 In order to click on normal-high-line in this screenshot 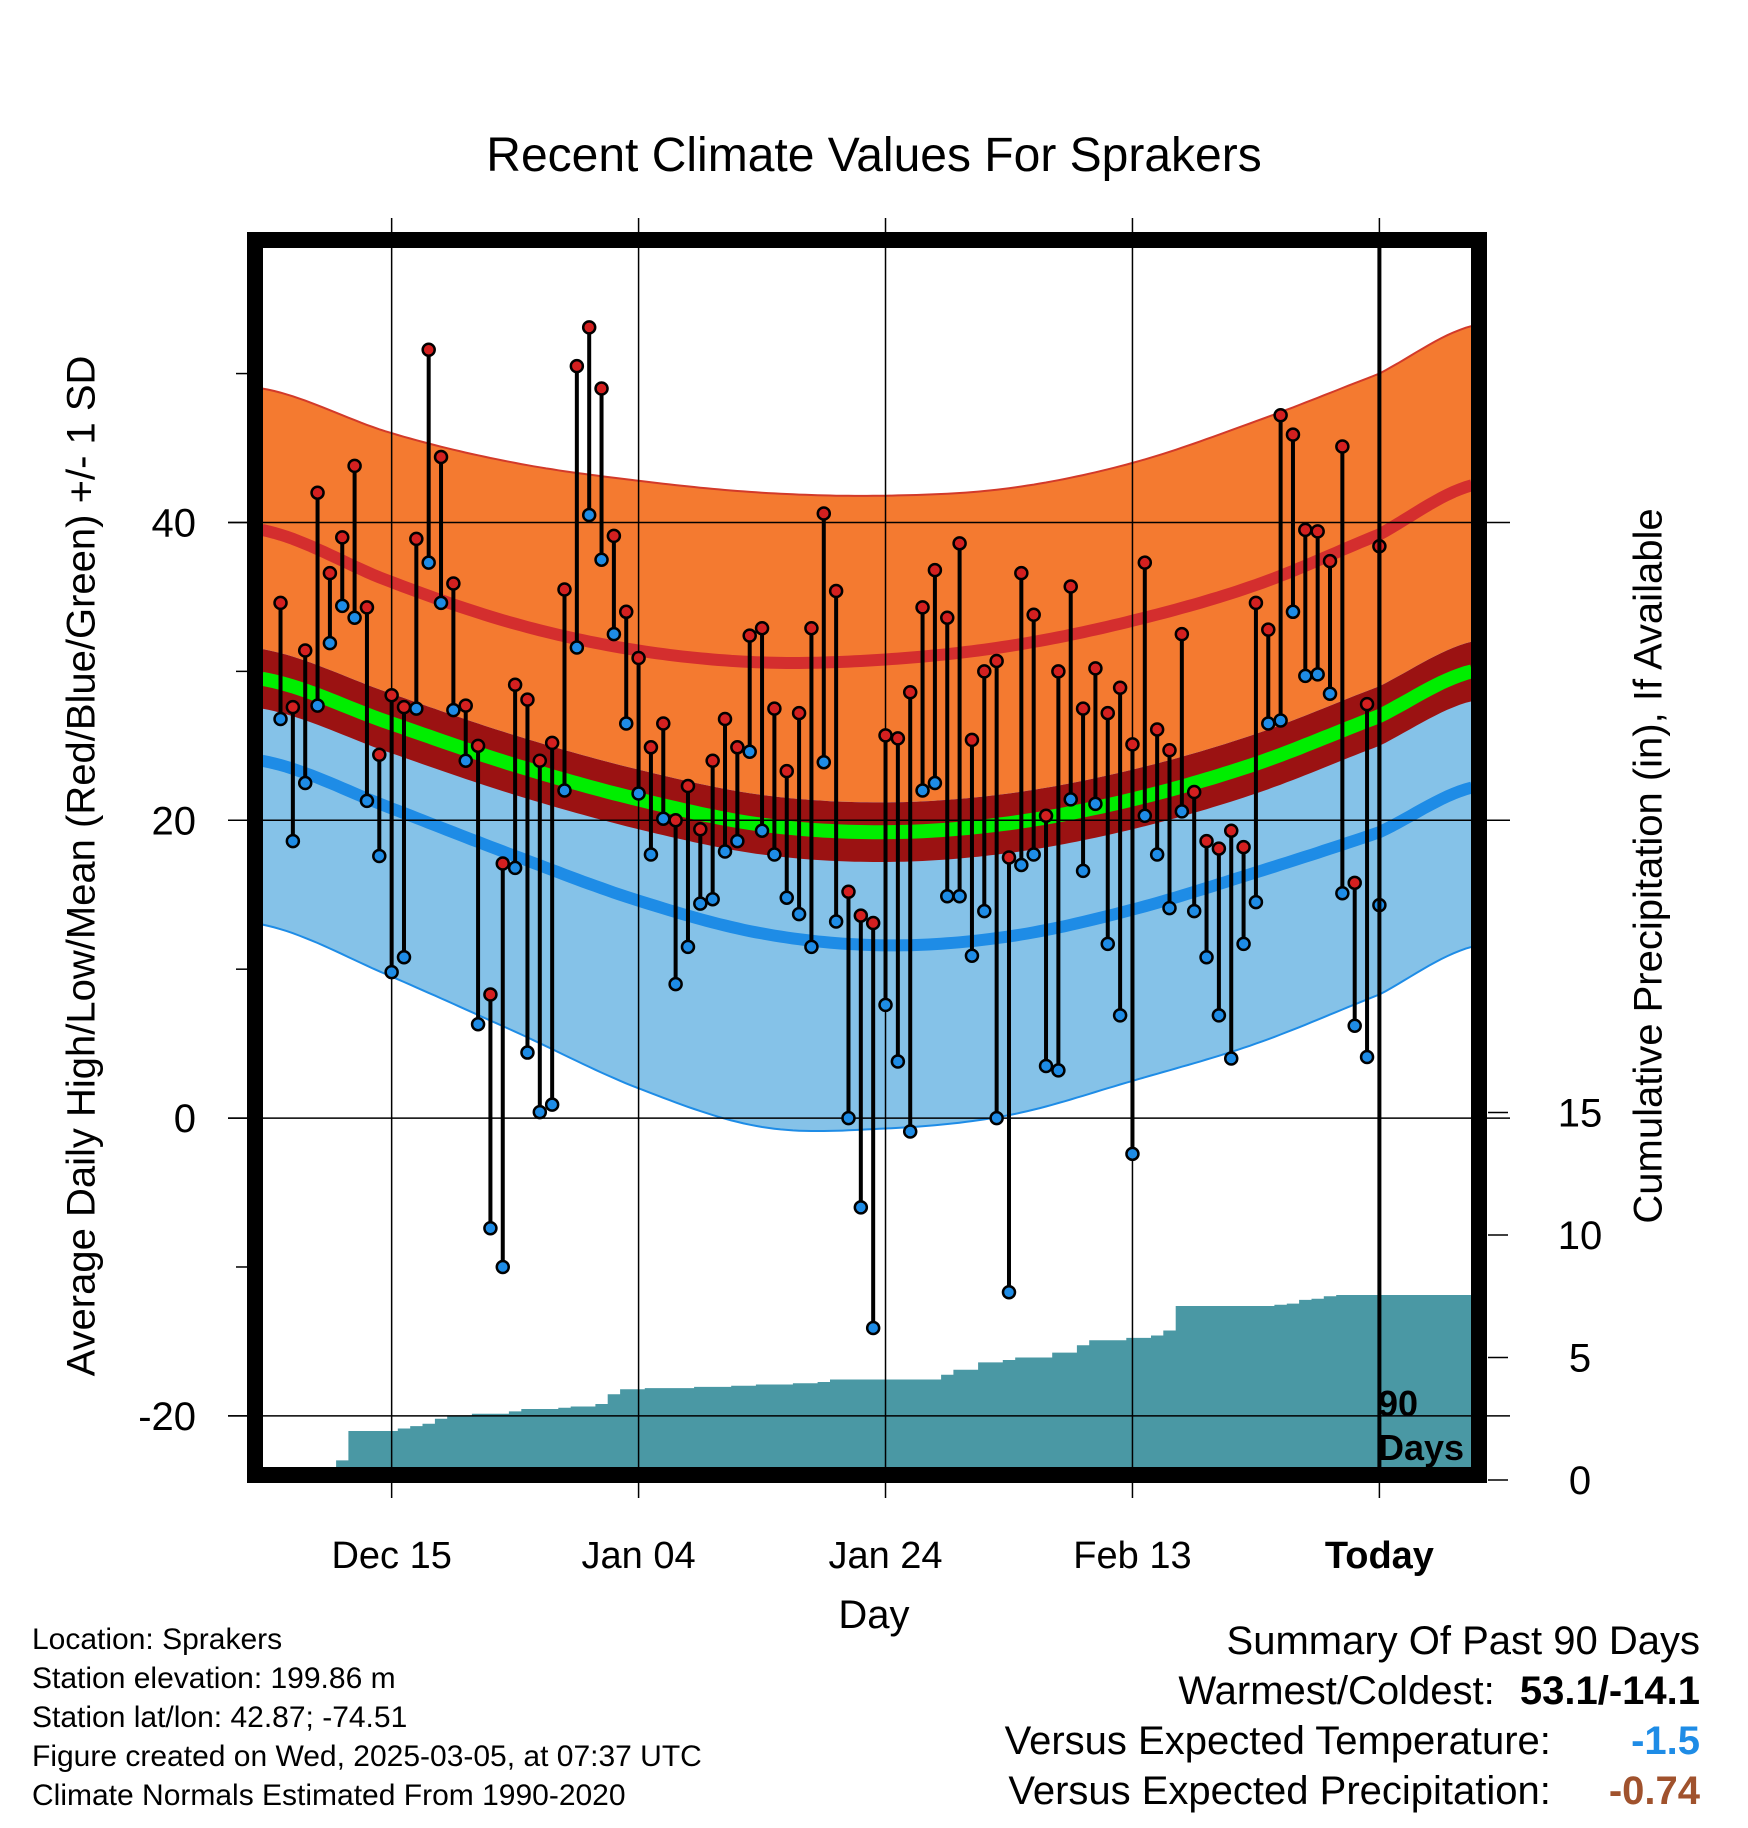, I will do `click(867, 574)`.